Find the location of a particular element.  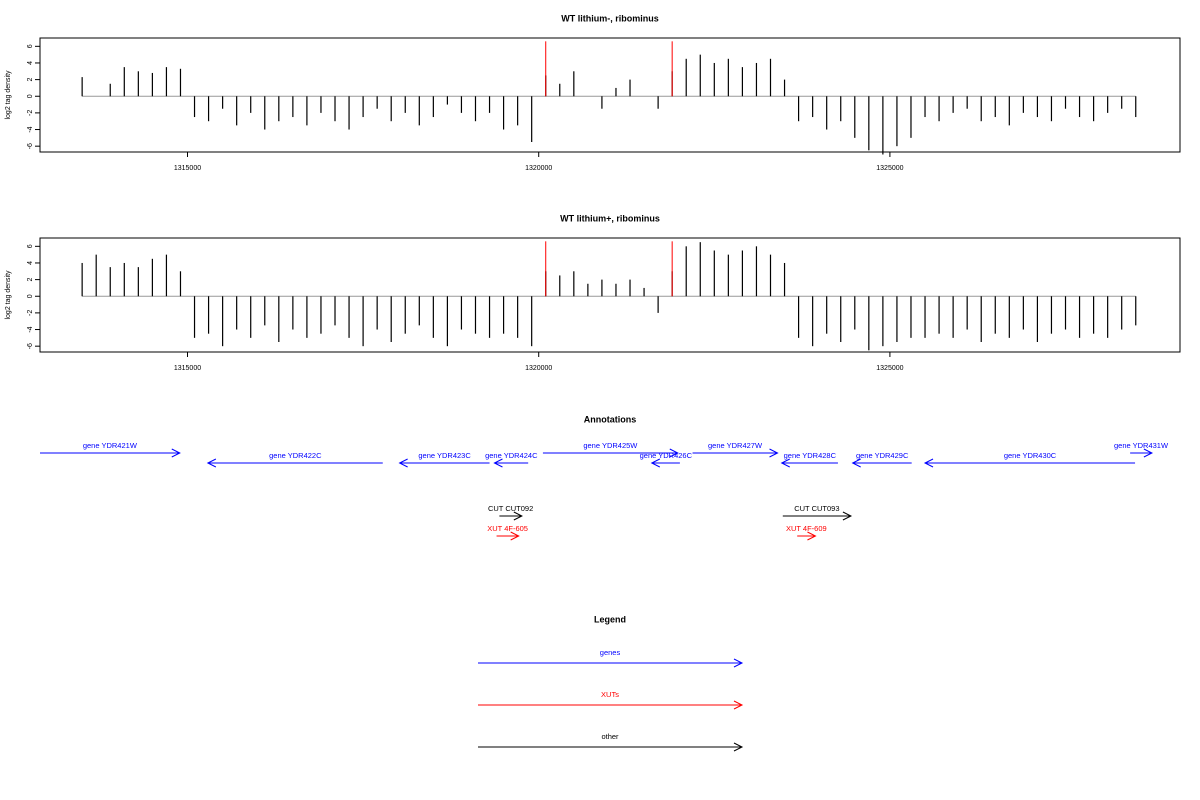

feature-label: gene YDR430C is located at coordinates (1030, 455).